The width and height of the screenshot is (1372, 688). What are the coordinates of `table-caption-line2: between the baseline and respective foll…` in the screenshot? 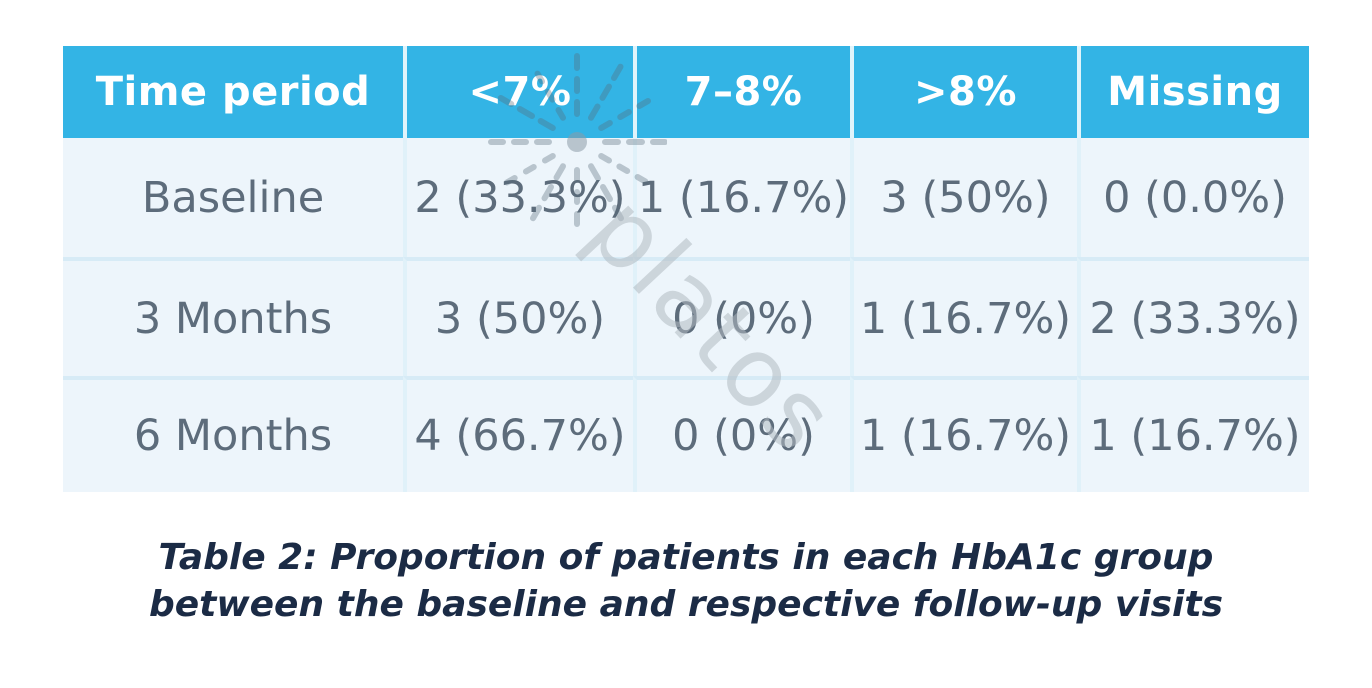 It's located at (686, 604).